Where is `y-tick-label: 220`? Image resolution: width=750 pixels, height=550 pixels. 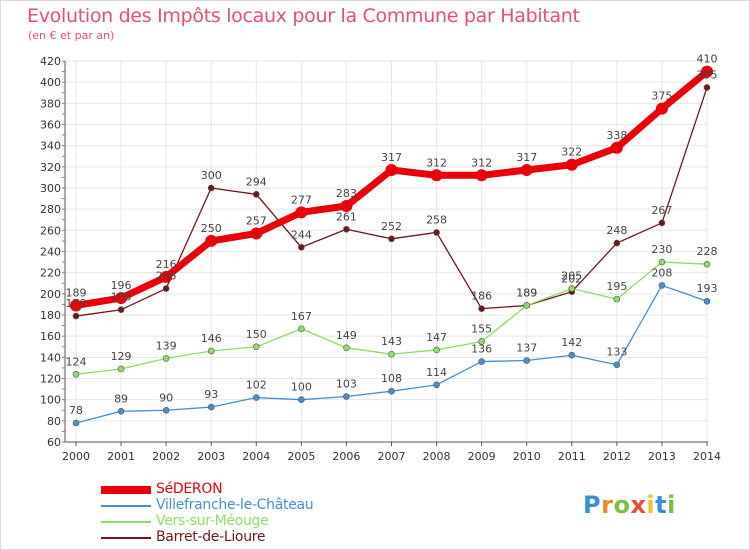 y-tick-label: 220 is located at coordinates (50, 273).